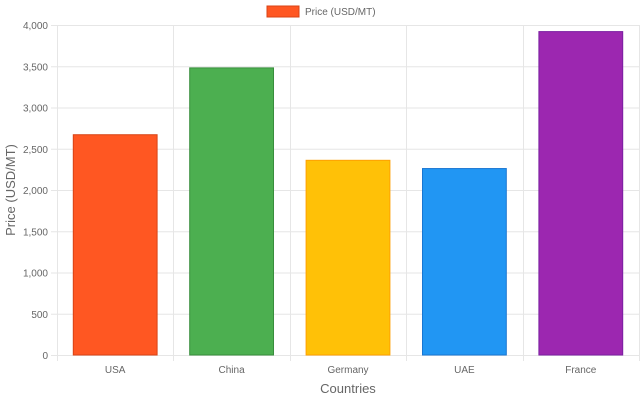 This screenshot has height=400, width=640. Describe the element at coordinates (115, 370) in the screenshot. I see `x-tick-label: USA` at that location.